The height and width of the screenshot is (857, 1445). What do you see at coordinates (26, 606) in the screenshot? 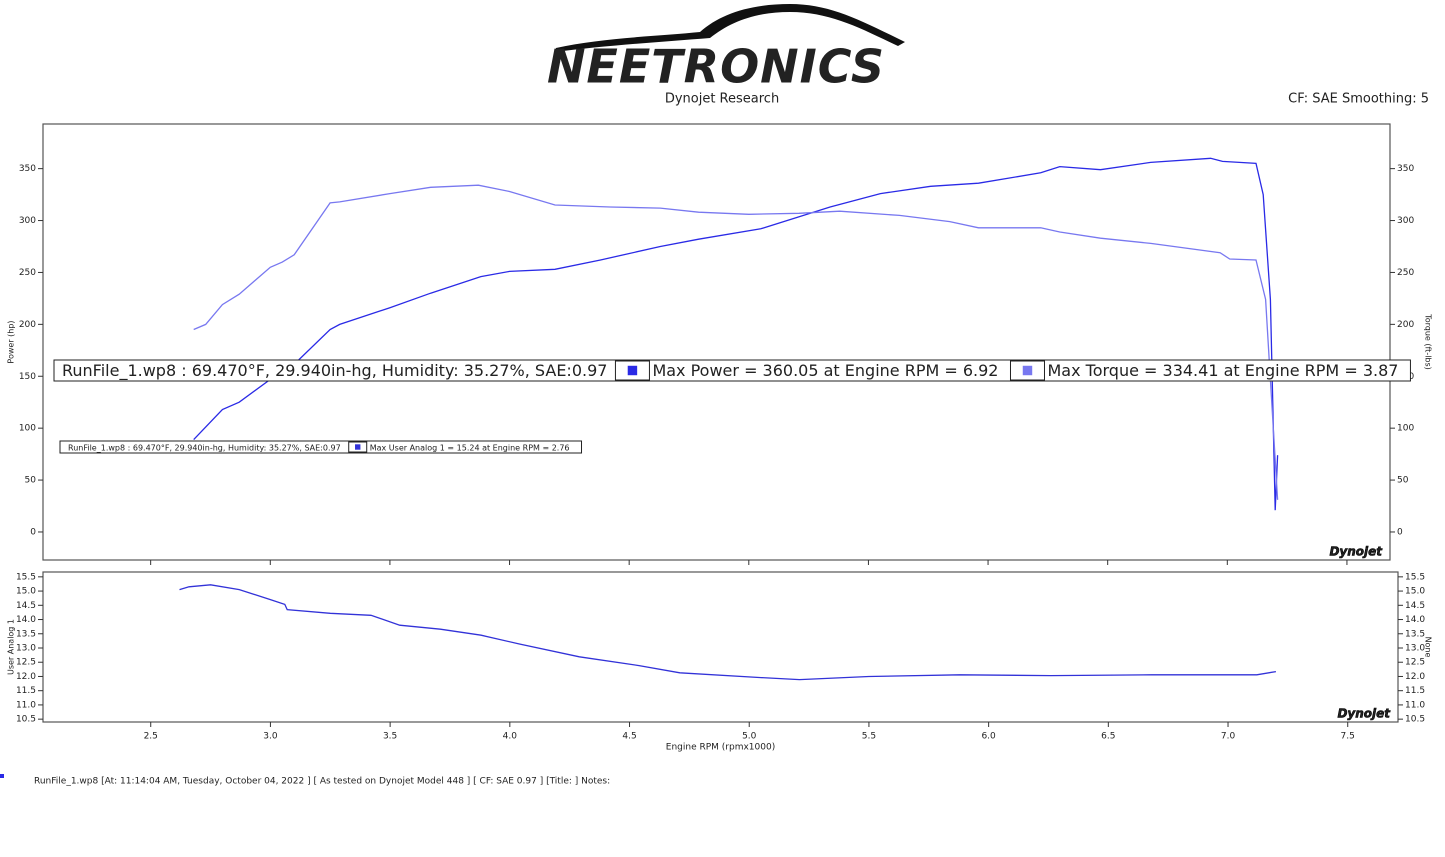
I see `y-tick-label: 14.5` at bounding box center [26, 606].